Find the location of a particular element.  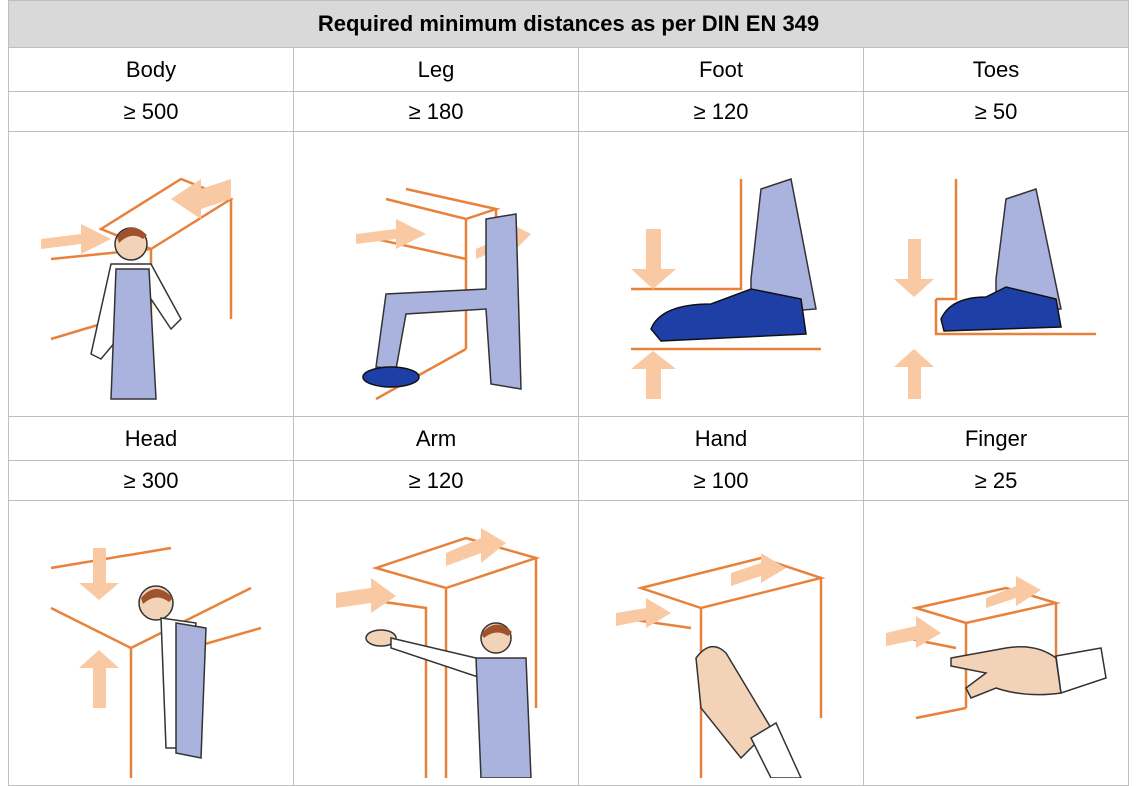

finger-illustration is located at coordinates (996, 648).